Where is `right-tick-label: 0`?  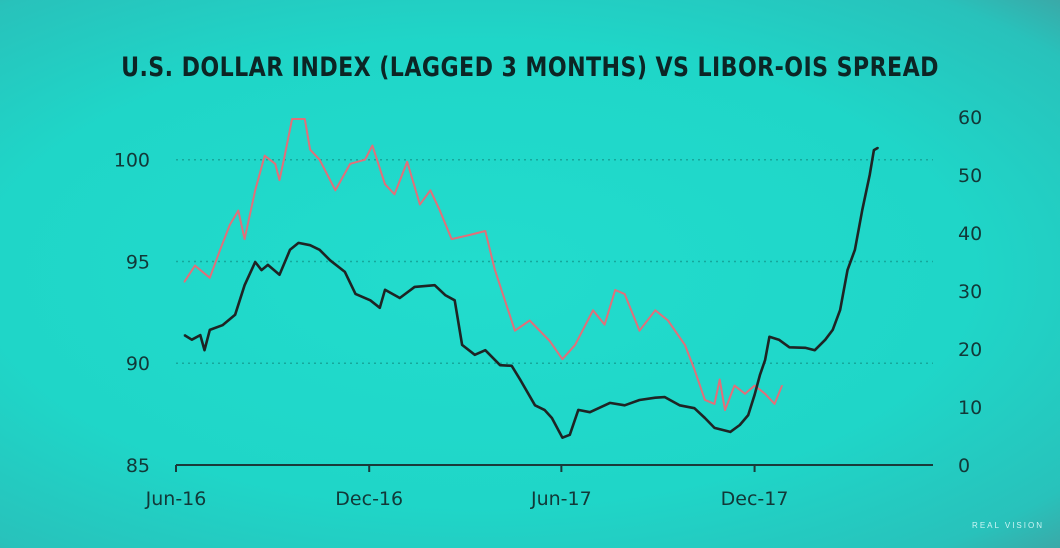 right-tick-label: 0 is located at coordinates (964, 466).